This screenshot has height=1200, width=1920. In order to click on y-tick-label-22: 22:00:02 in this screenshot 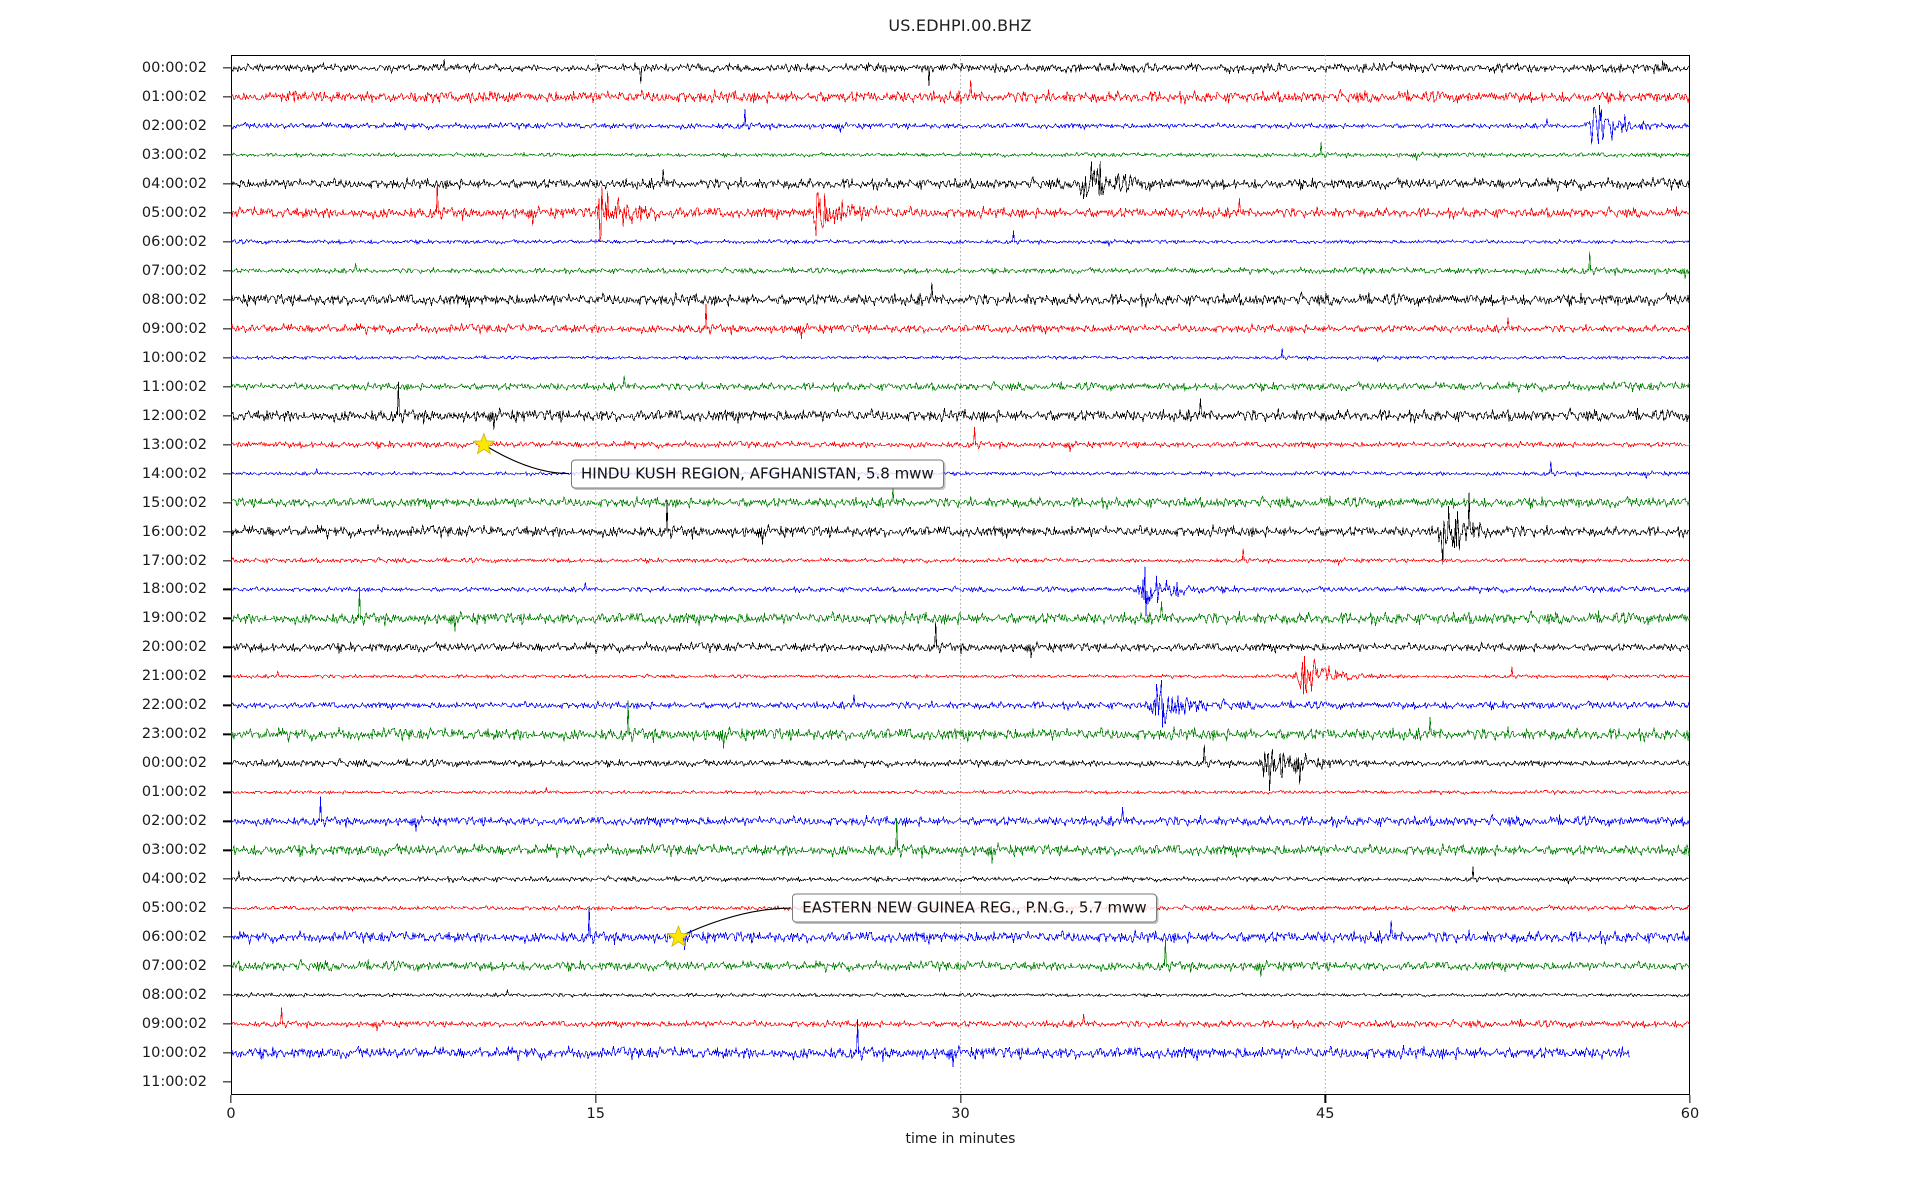, I will do `click(174, 705)`.